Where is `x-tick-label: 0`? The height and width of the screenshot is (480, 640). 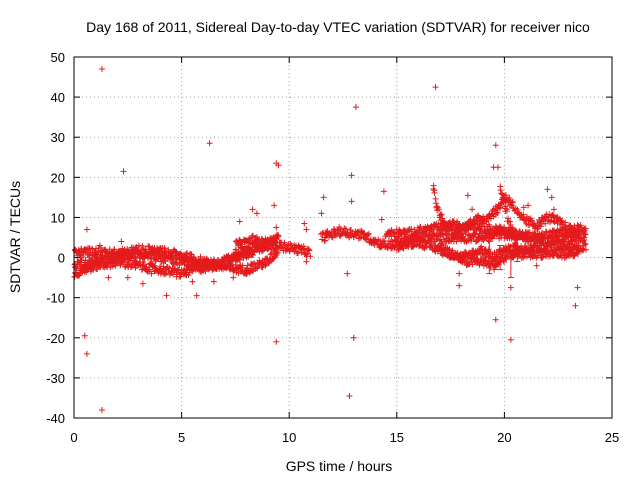
x-tick-label: 0 is located at coordinates (73, 437).